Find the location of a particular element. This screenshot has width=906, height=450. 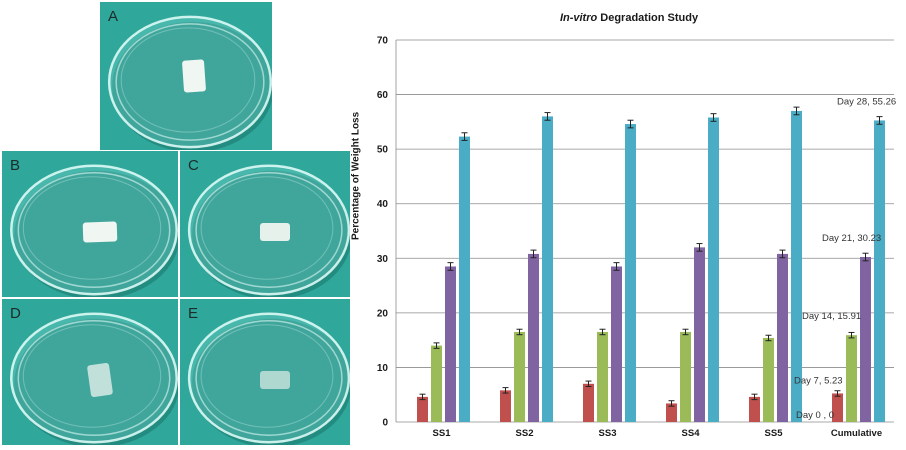

bar-ss2-s2 is located at coordinates (533, 337).